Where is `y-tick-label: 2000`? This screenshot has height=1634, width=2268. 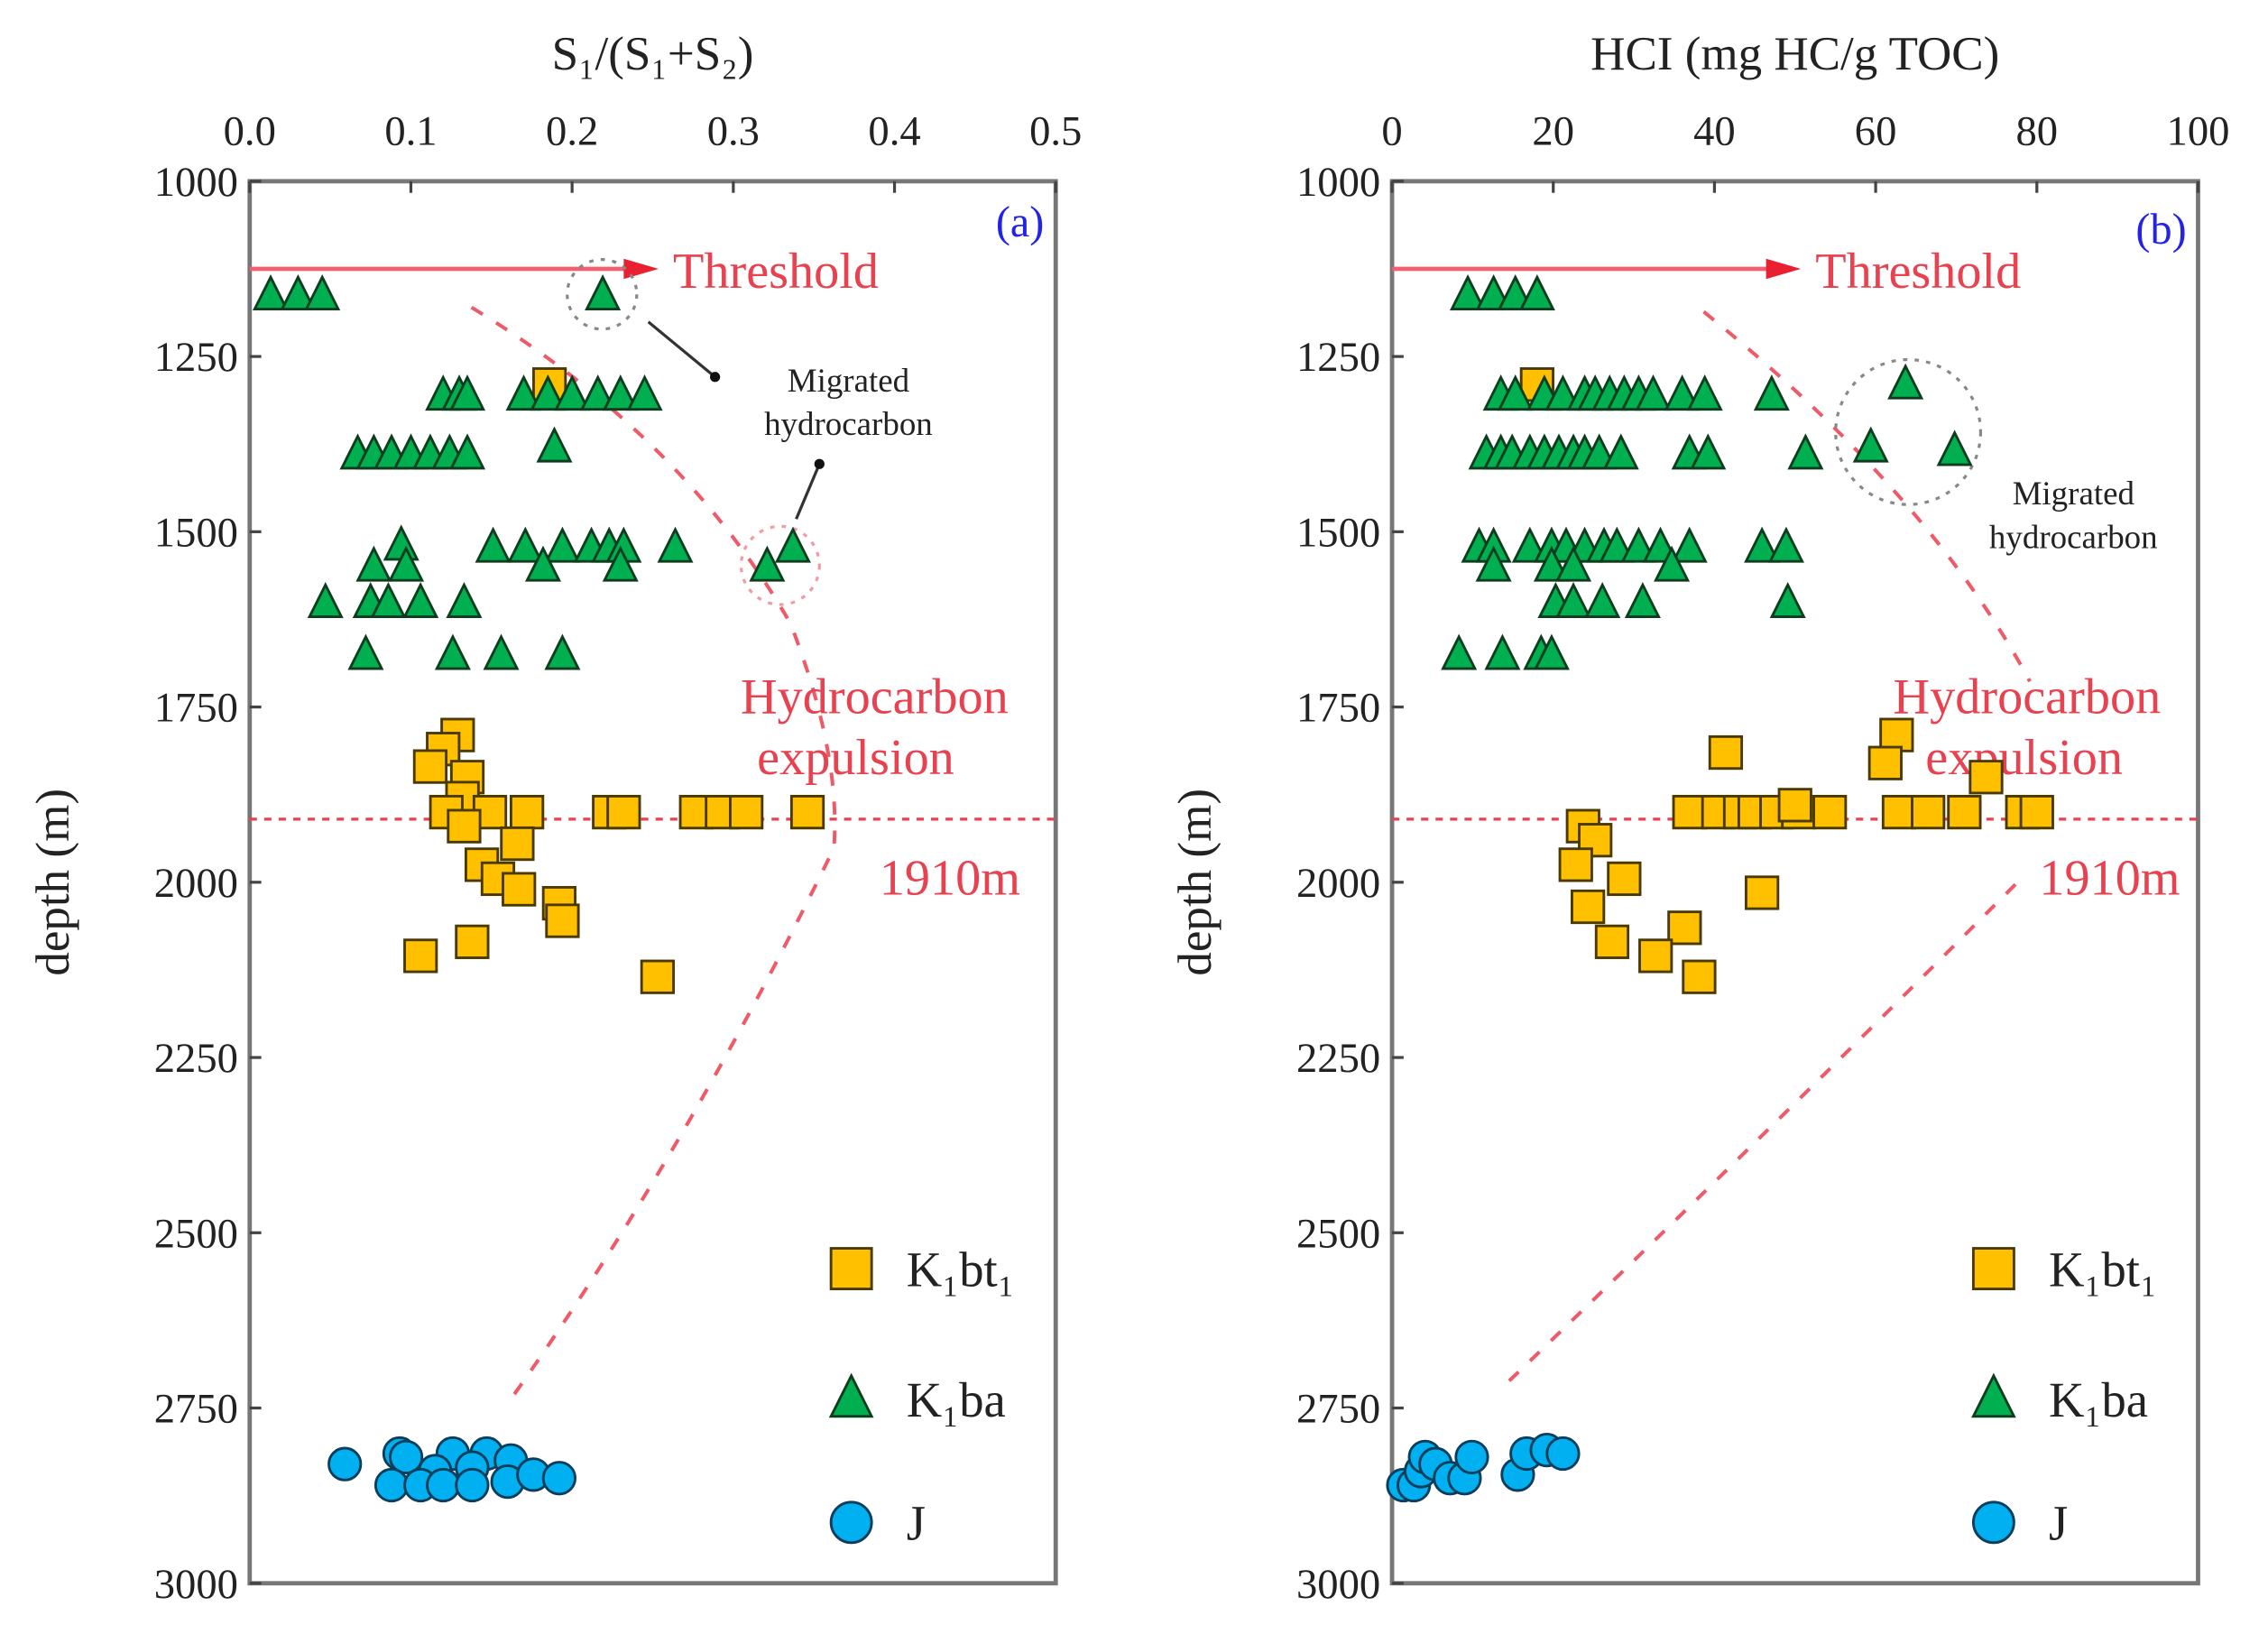
y-tick-label: 2000 is located at coordinates (196, 883).